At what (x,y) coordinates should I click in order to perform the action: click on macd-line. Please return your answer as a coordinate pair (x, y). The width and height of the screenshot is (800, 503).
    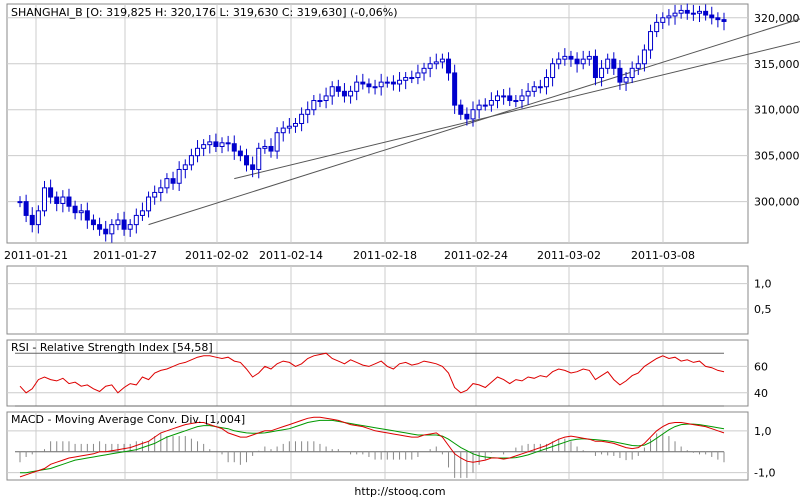
    Looking at the image, I should click on (372, 447).